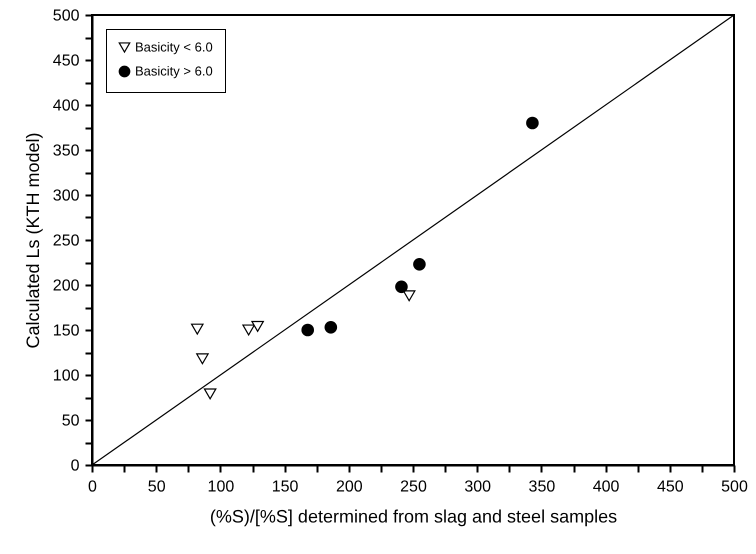  I want to click on y-tick-label: 200, so click(66, 286).